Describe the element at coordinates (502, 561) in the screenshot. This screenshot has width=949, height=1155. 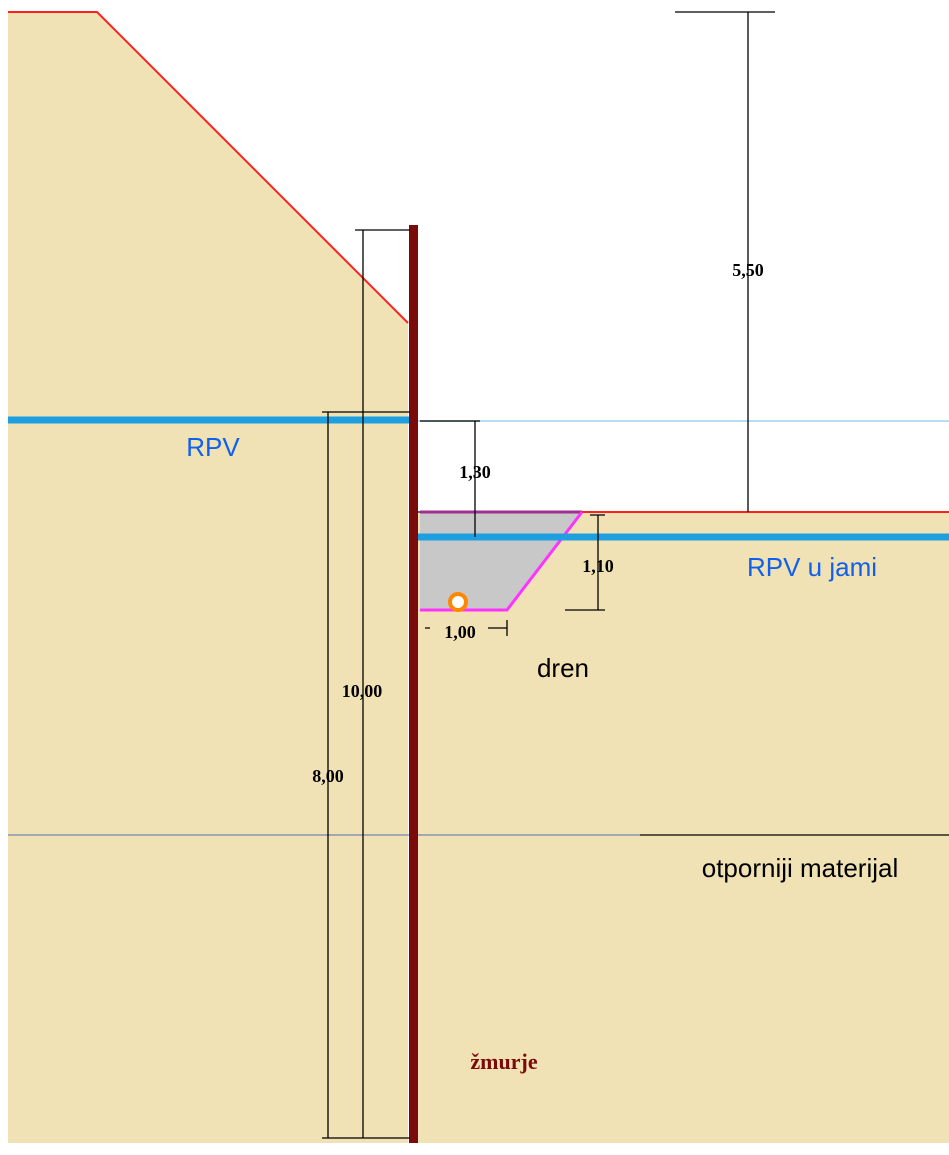
I see `drain-outline` at that location.